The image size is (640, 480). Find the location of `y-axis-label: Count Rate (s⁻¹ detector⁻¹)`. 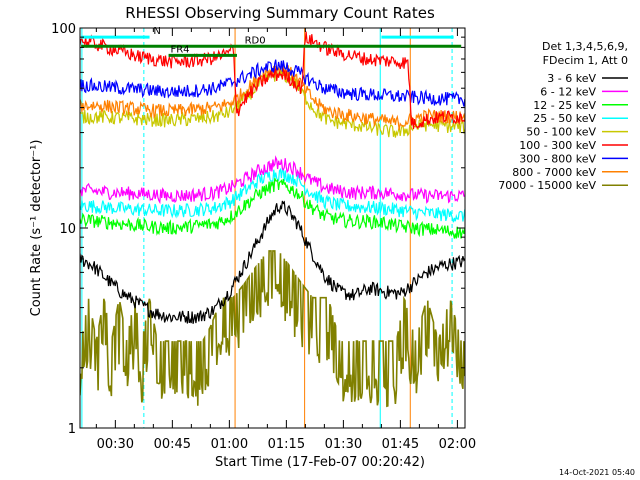

y-axis-label: Count Rate (s⁻¹ detector⁻¹) is located at coordinates (36, 228).